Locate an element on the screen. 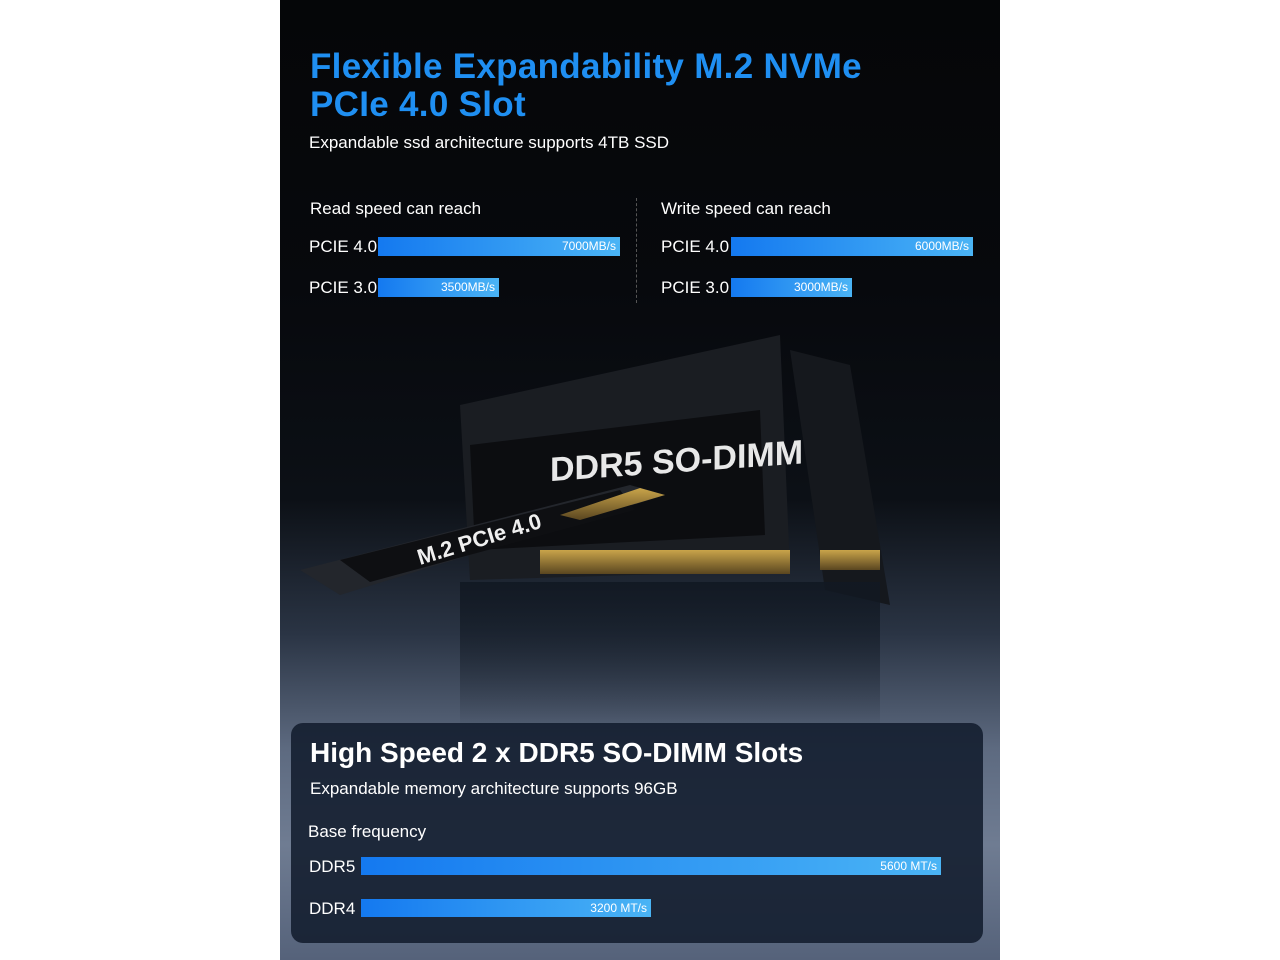 This screenshot has width=1280, height=960. write-bar: 3000MB/s is located at coordinates (791, 287).